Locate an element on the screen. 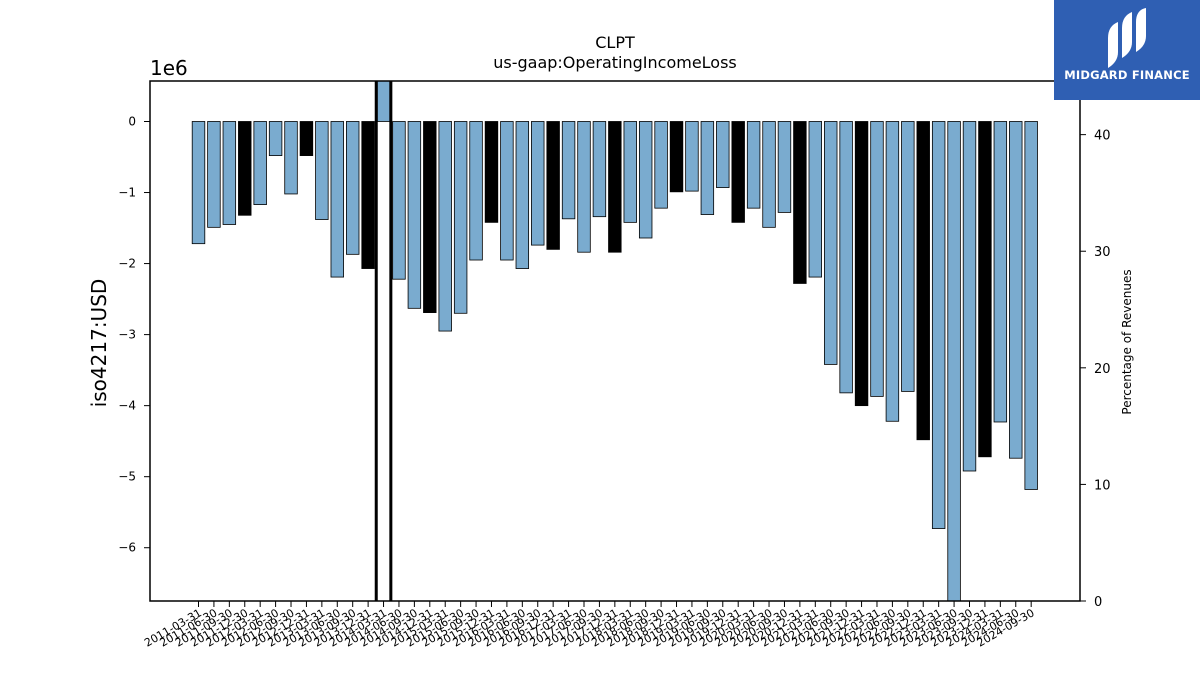 The image size is (1200, 680). y2-ticks: 0 10 20 30 40 is located at coordinates (1095, 369).